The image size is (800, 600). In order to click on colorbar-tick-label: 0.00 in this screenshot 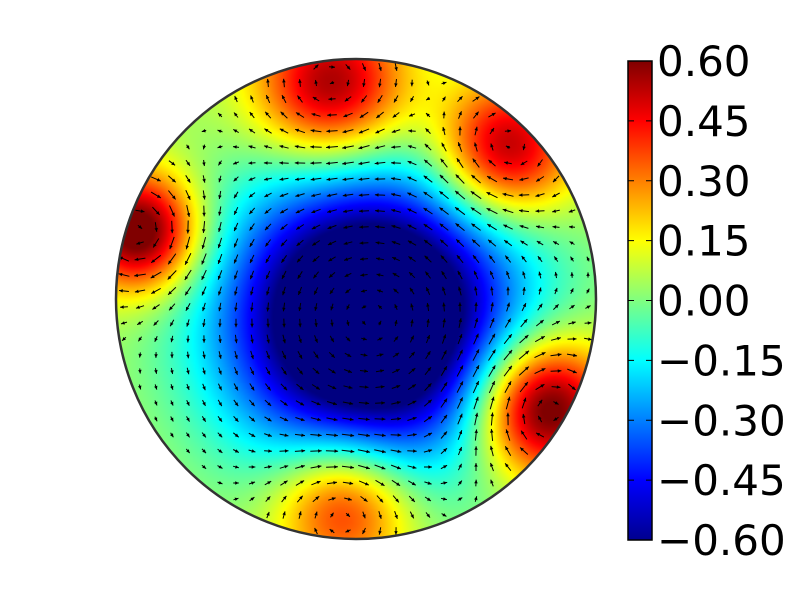, I will do `click(704, 301)`.